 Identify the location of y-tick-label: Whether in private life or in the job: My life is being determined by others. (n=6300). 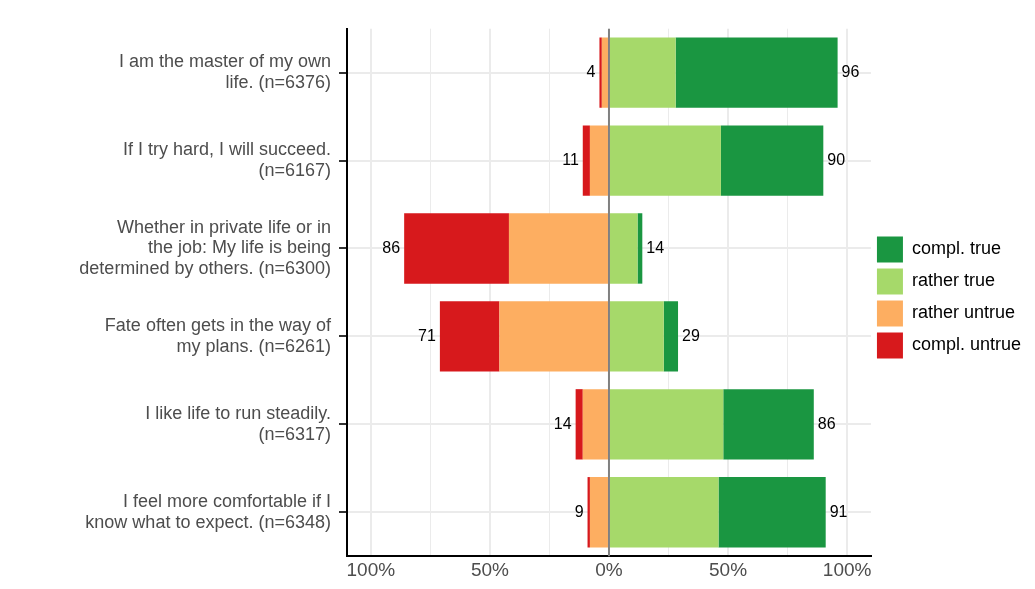
(205, 247).